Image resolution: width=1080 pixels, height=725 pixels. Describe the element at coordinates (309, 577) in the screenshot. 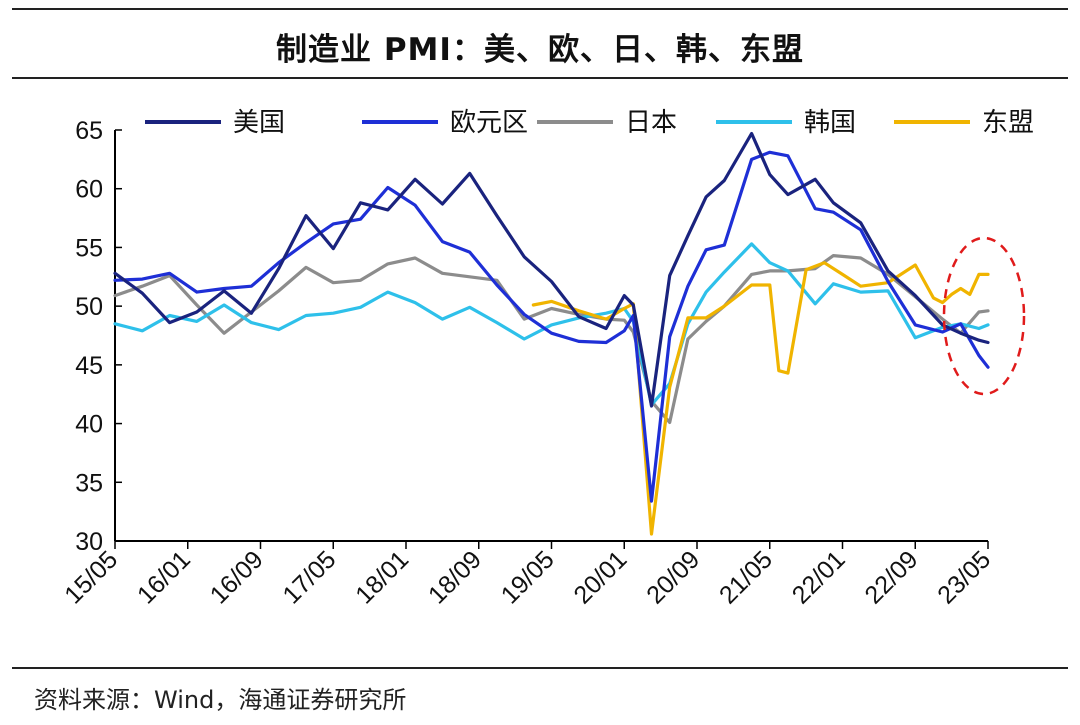

I see `x-tick-label: 17/05` at that location.